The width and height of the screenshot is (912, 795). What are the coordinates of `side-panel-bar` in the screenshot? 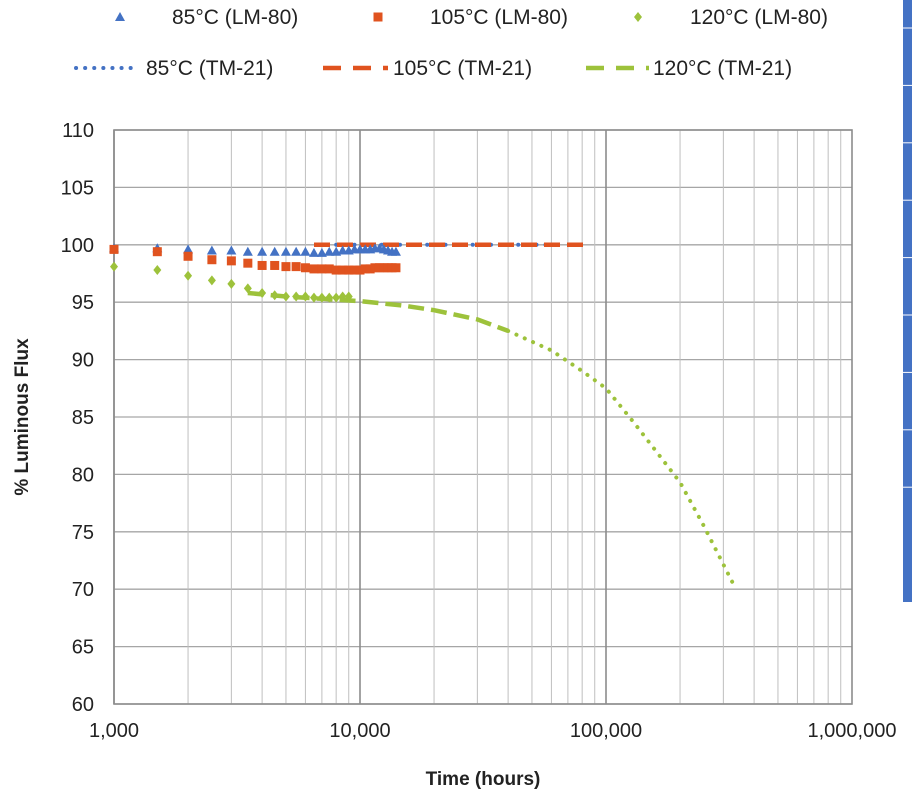 It's located at (907, 301).